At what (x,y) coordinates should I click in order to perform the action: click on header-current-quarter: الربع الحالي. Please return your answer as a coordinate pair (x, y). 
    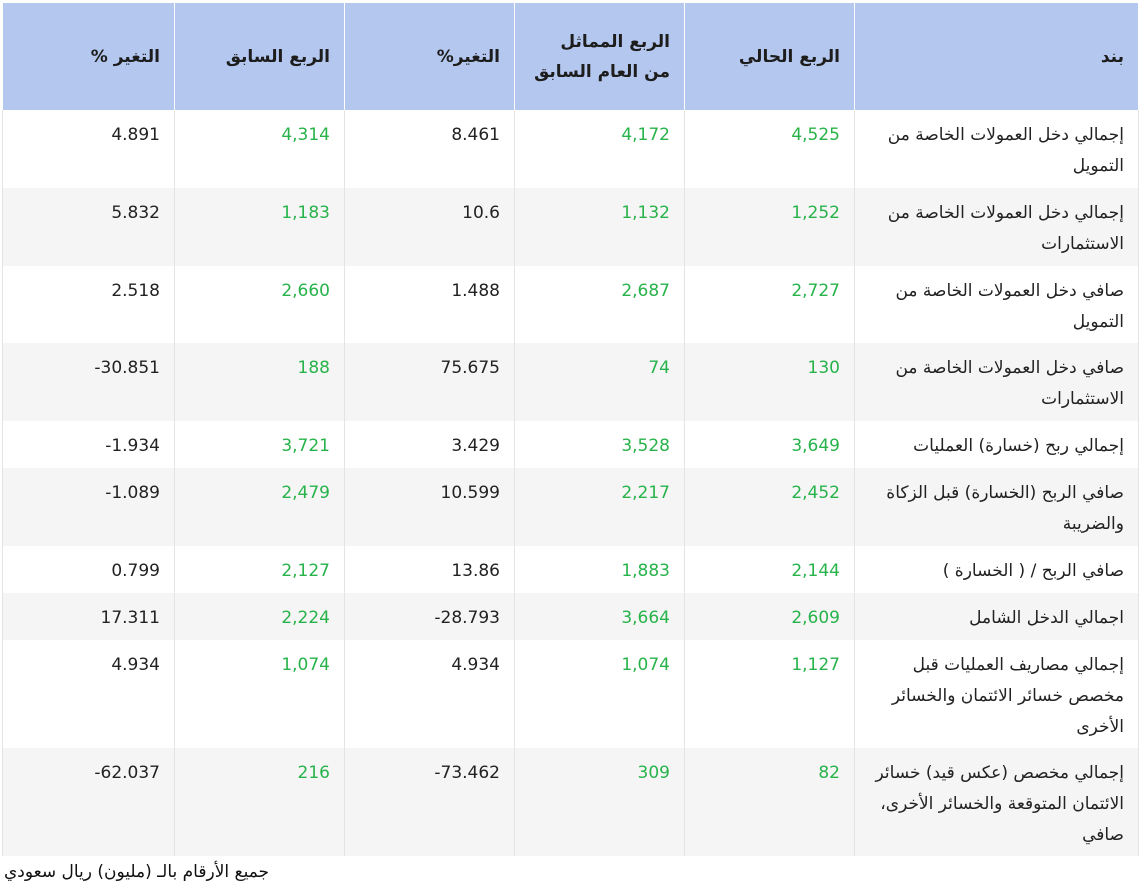
    Looking at the image, I should click on (769, 56).